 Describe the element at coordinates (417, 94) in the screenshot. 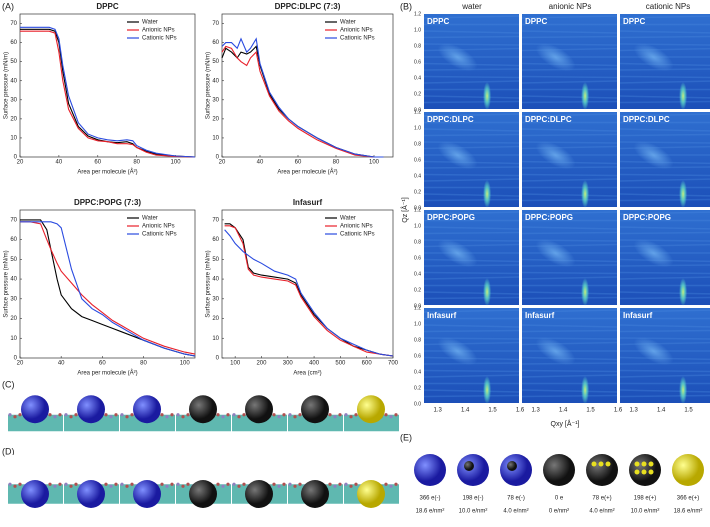

I see `qz-tick-label: 0.2` at that location.